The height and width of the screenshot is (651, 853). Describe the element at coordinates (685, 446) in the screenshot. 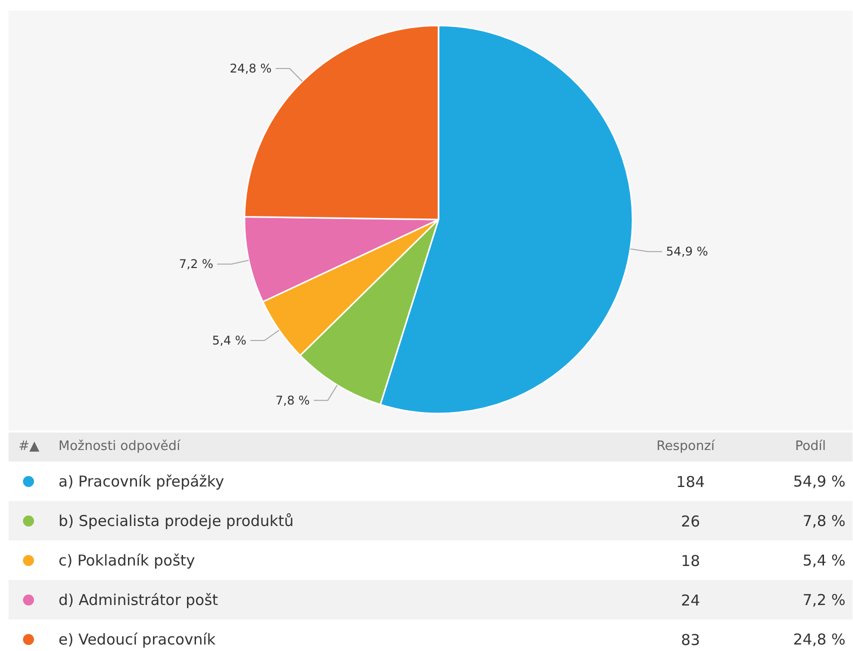

I see `text: Responzí` at that location.